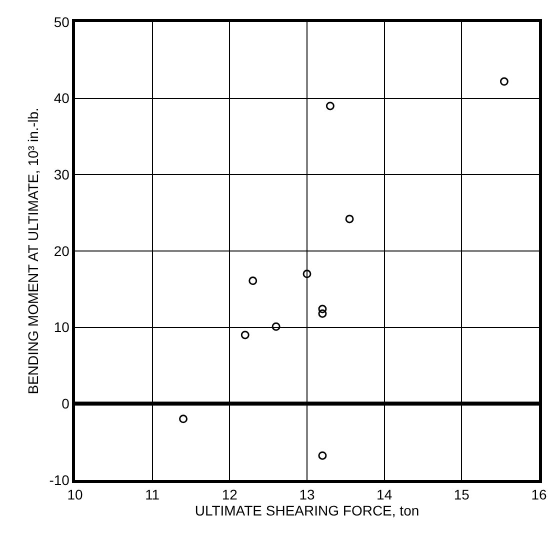  I want to click on x-tick-label: 10, so click(75, 494).